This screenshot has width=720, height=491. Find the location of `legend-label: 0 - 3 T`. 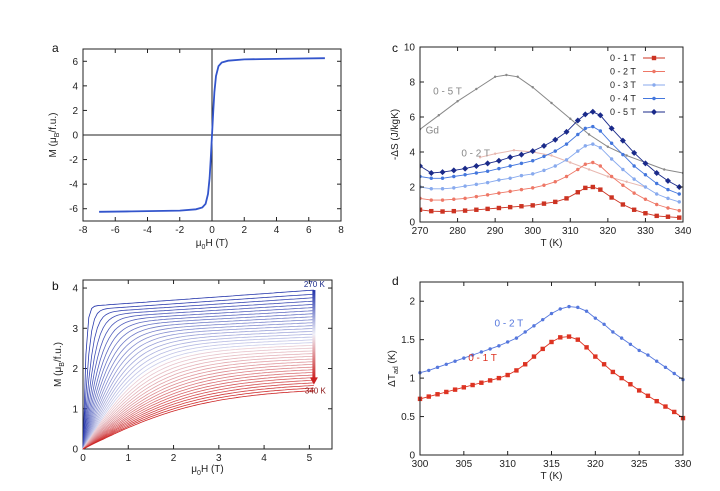

legend-label: 0 - 3 T is located at coordinates (623, 85).